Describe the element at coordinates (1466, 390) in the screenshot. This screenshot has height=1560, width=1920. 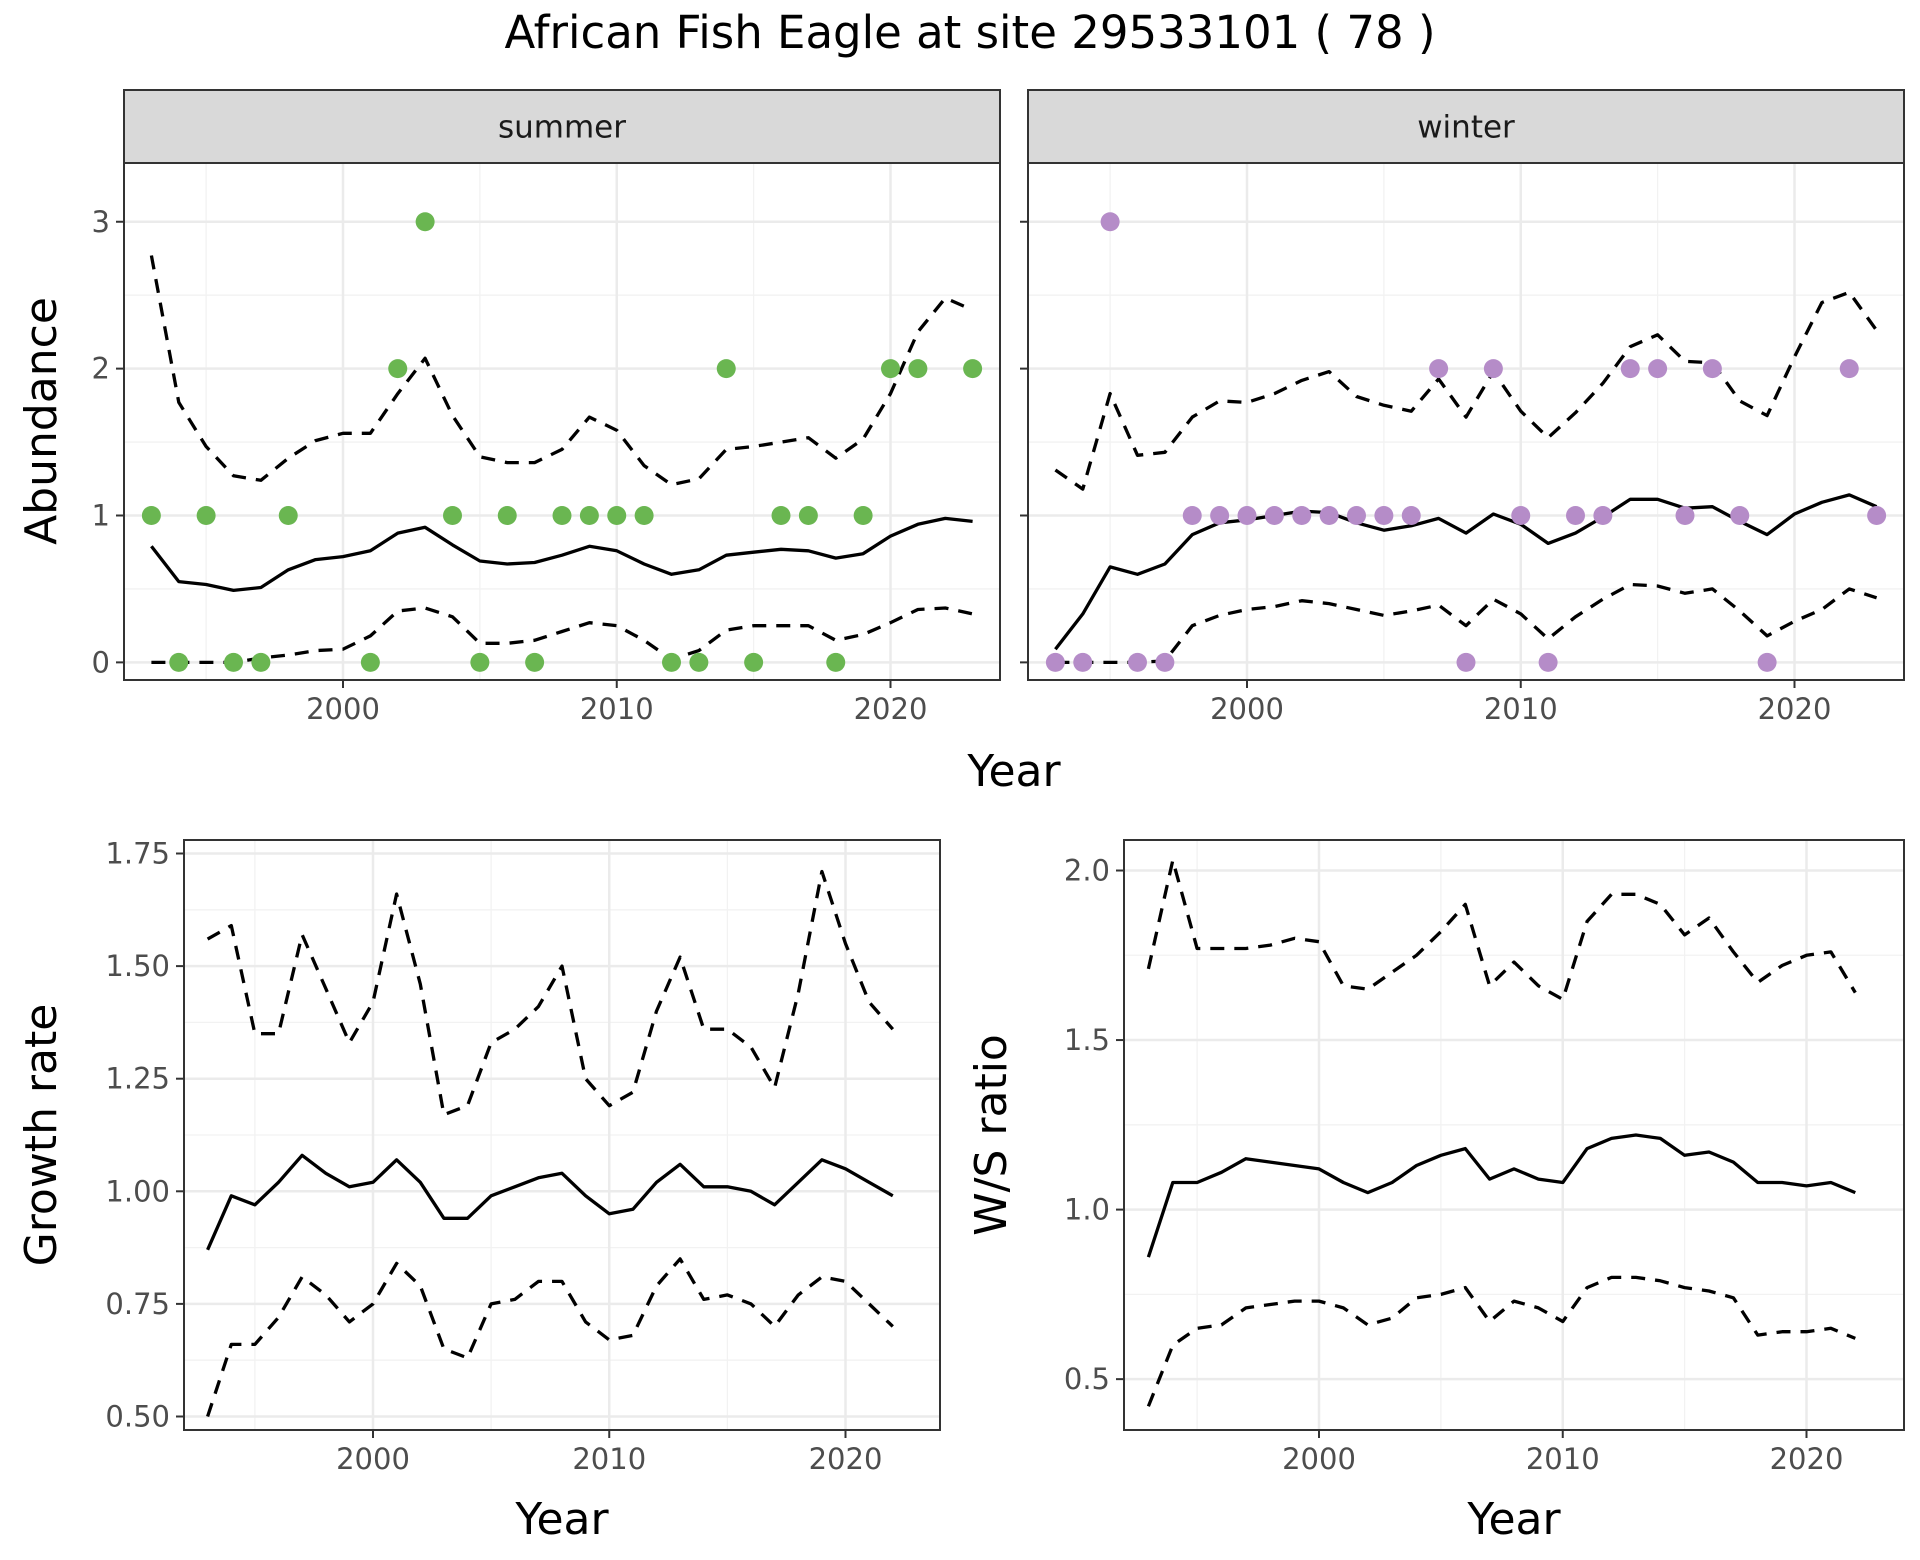
I see `winter-line-upper-bound` at that location.